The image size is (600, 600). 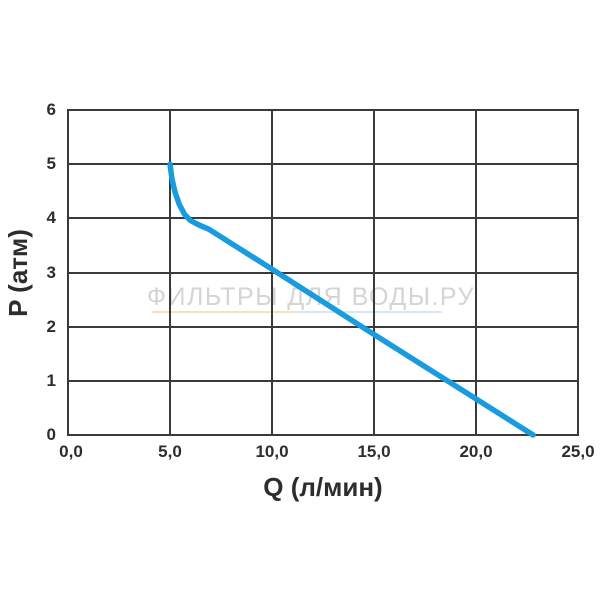 I want to click on y-tick-6: 6, so click(x=51, y=109).